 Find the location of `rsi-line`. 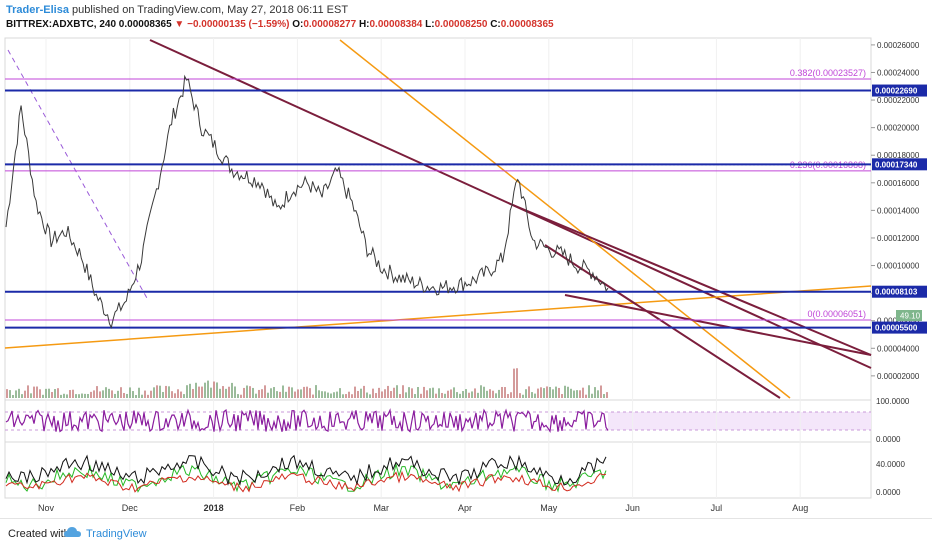

rsi-line is located at coordinates (307, 421).